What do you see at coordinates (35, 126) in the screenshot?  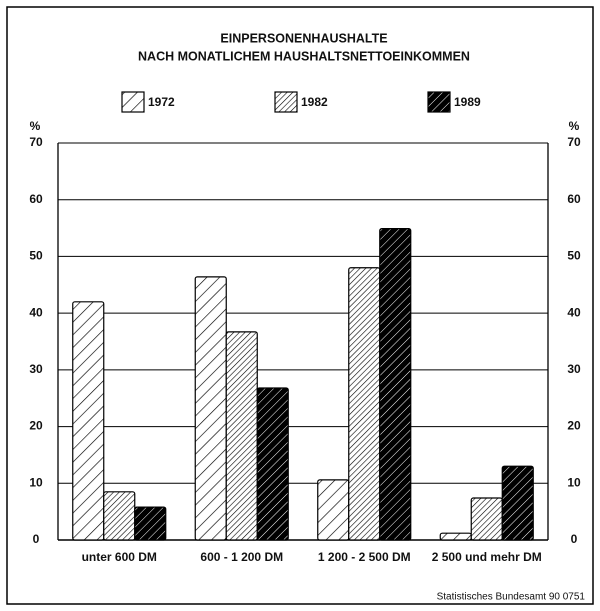 I see `y-unit: %` at bounding box center [35, 126].